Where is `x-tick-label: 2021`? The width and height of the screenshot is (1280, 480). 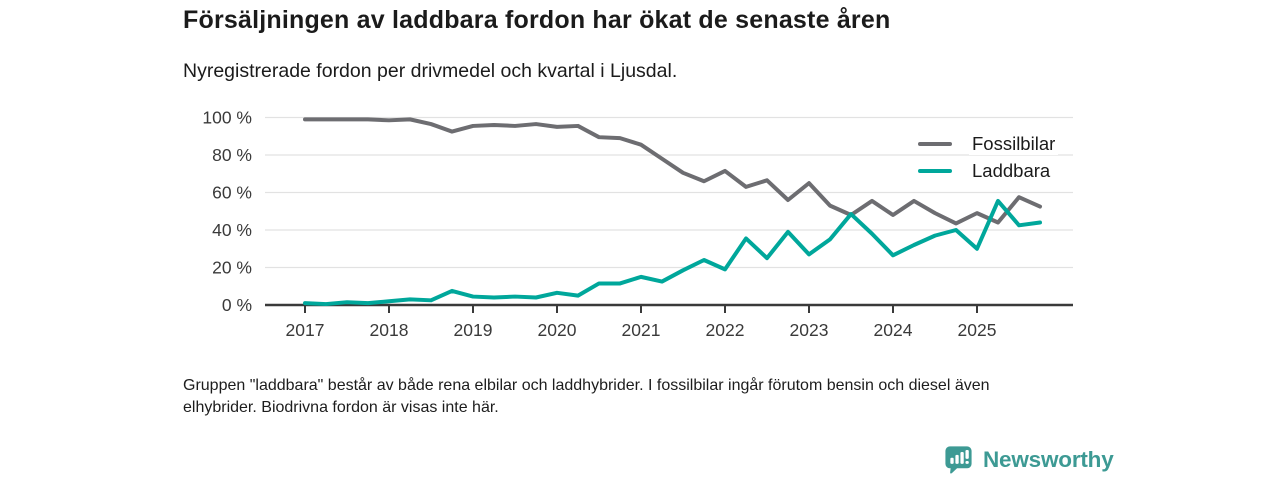
x-tick-label: 2021 is located at coordinates (641, 330).